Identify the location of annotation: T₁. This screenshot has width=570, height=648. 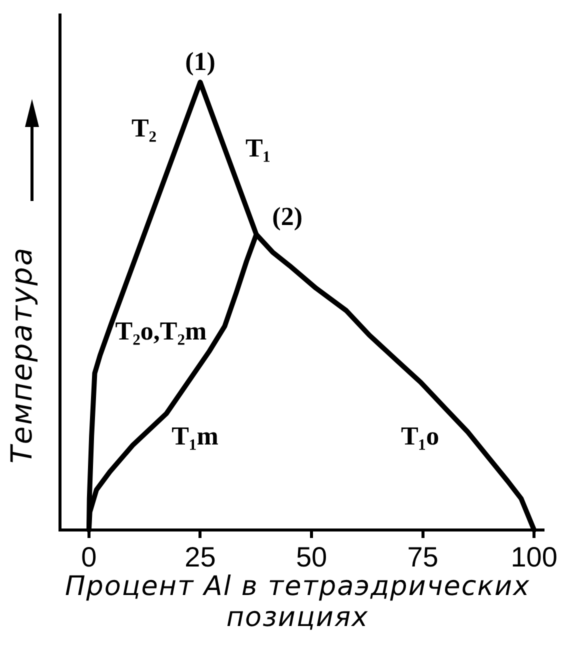
(258, 148).